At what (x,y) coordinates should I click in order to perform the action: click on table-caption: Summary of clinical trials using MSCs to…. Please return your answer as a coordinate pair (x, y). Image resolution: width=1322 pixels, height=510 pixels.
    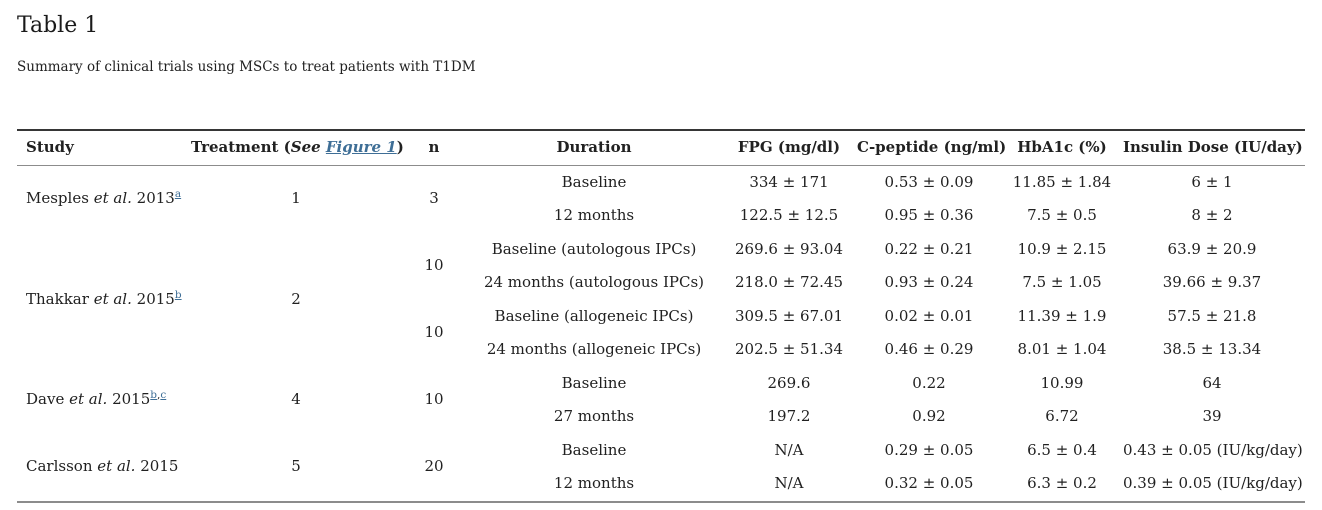
    Looking at the image, I should click on (246, 67).